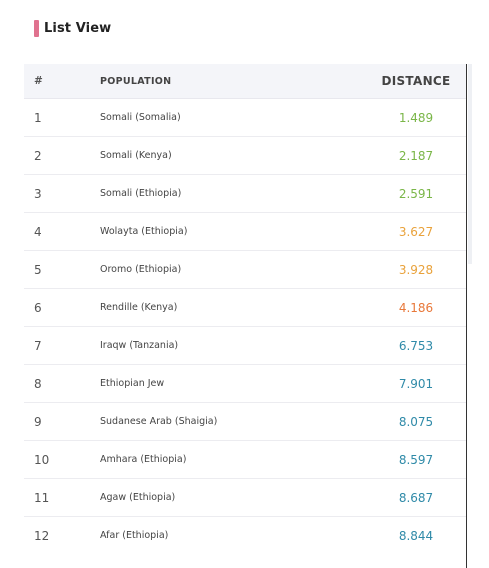  Describe the element at coordinates (62, 307) in the screenshot. I see `row-rank: 6` at that location.